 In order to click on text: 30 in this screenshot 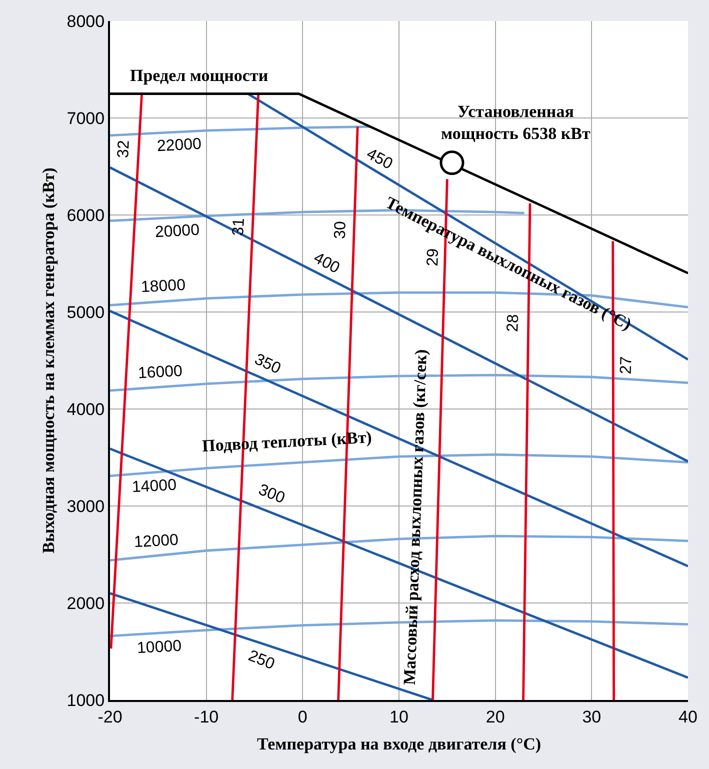, I will do `click(341, 230)`.